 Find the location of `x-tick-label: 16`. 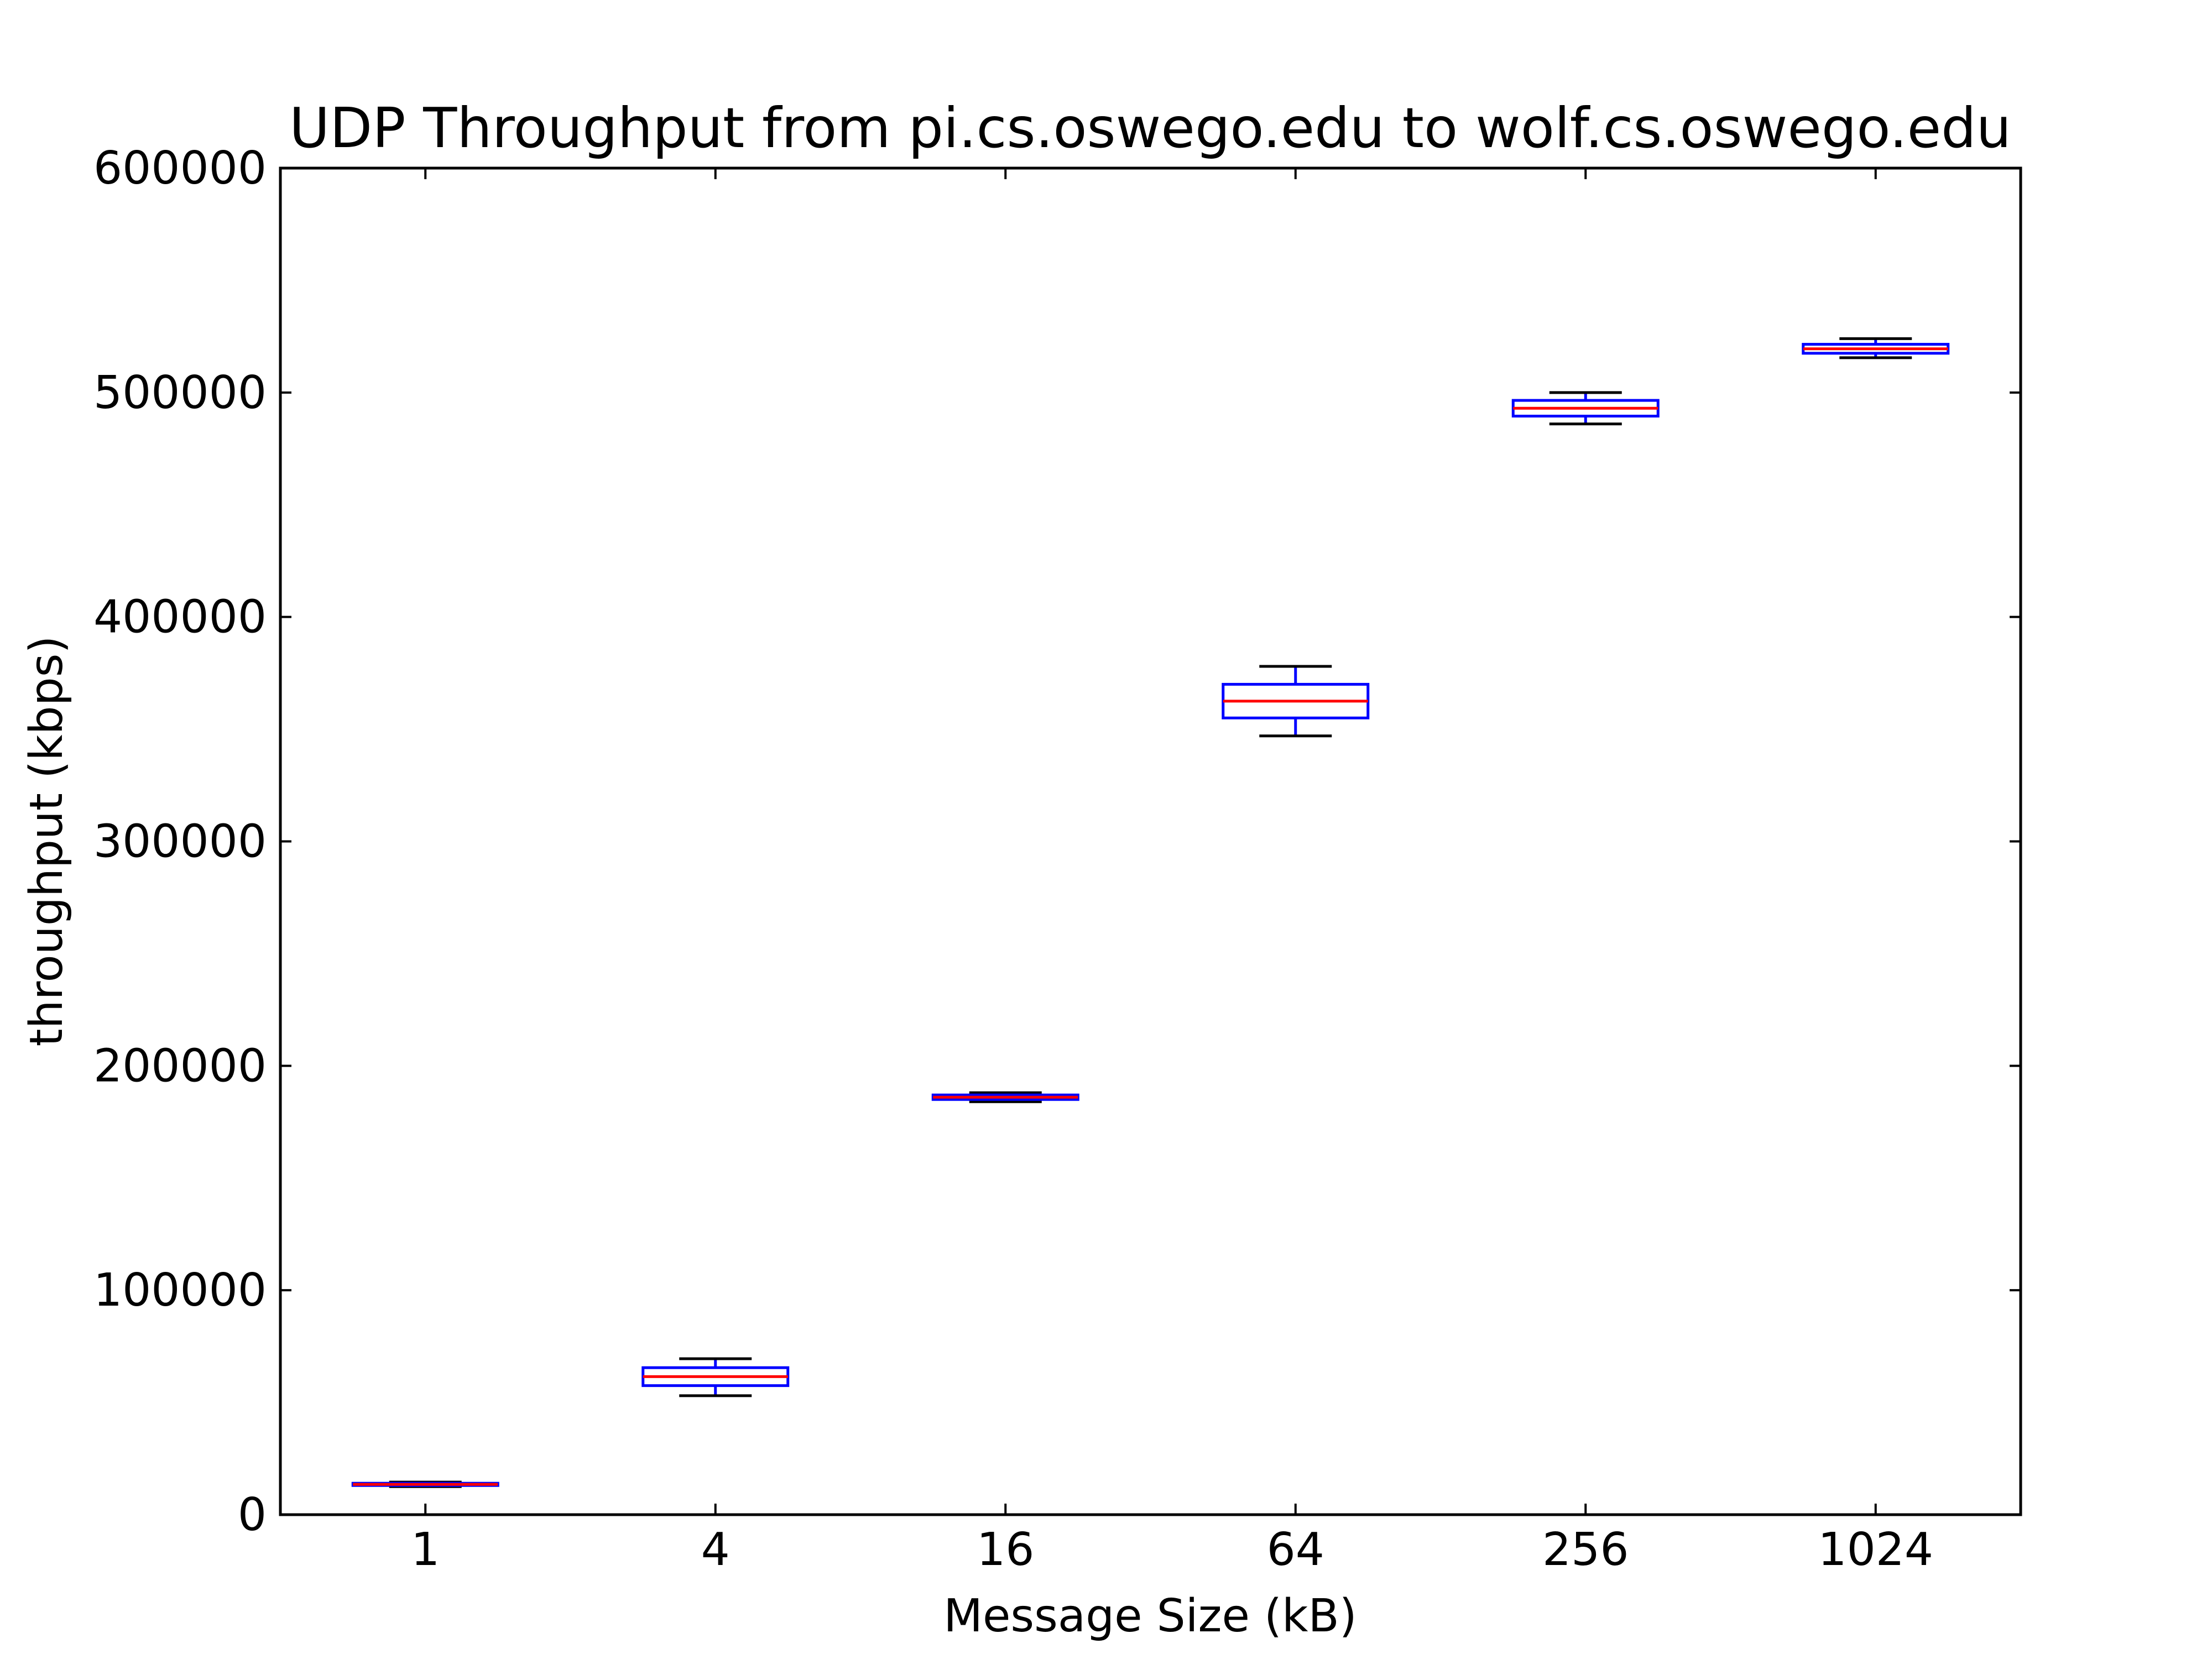

x-tick-label: 16 is located at coordinates (1006, 1550).